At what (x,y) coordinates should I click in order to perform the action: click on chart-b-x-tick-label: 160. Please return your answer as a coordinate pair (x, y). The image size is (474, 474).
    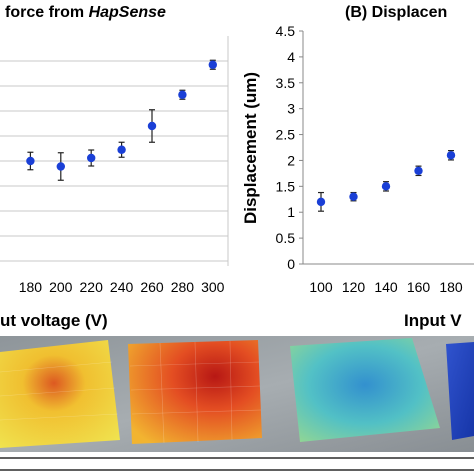
    Looking at the image, I should click on (419, 287).